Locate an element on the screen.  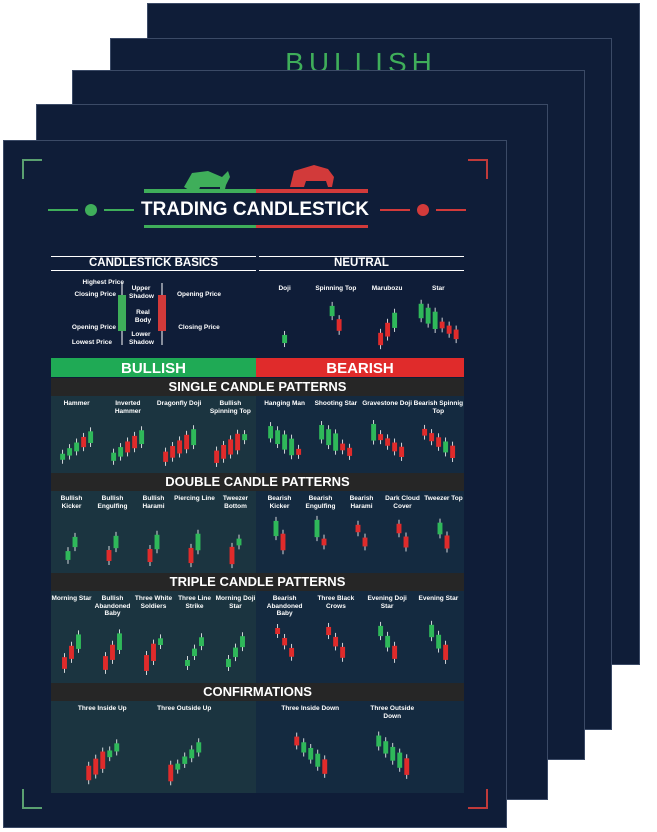
pattern-label: Three Inside Down is located at coordinates (310, 708).